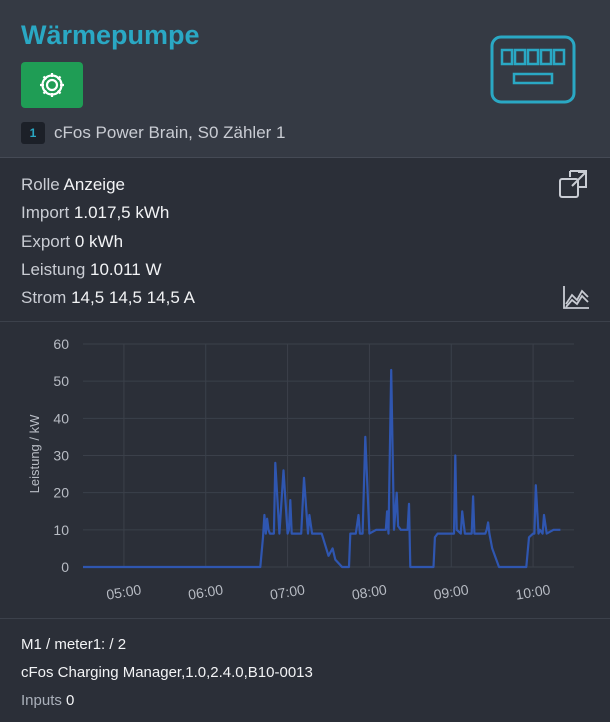  I want to click on y-axis-label: Leistung / kW, so click(34, 453).